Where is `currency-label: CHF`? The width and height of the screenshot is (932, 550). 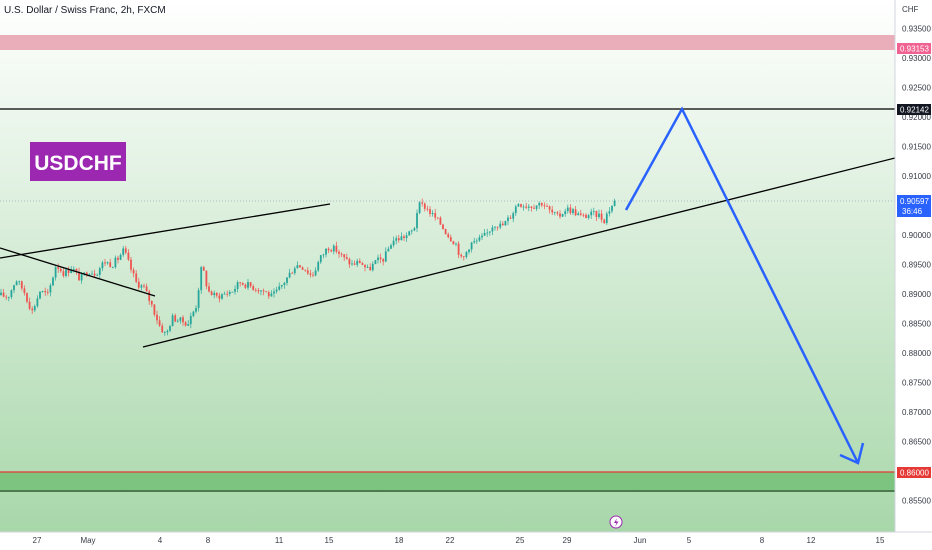 currency-label: CHF is located at coordinates (910, 9).